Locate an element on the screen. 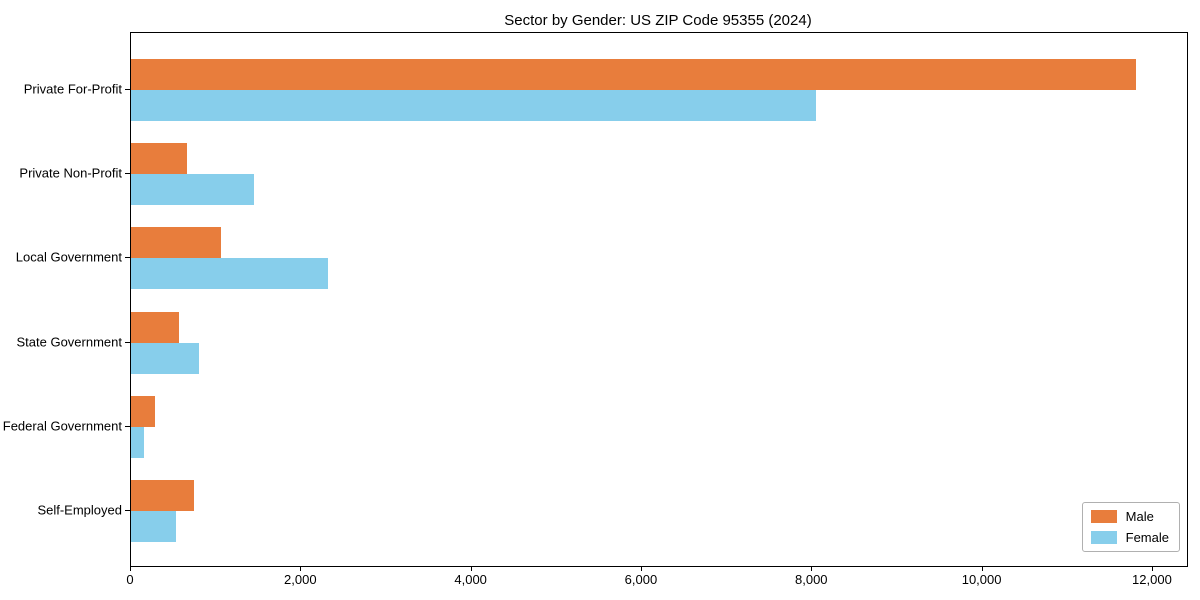  legend-item-male: Male is located at coordinates (1129, 516).